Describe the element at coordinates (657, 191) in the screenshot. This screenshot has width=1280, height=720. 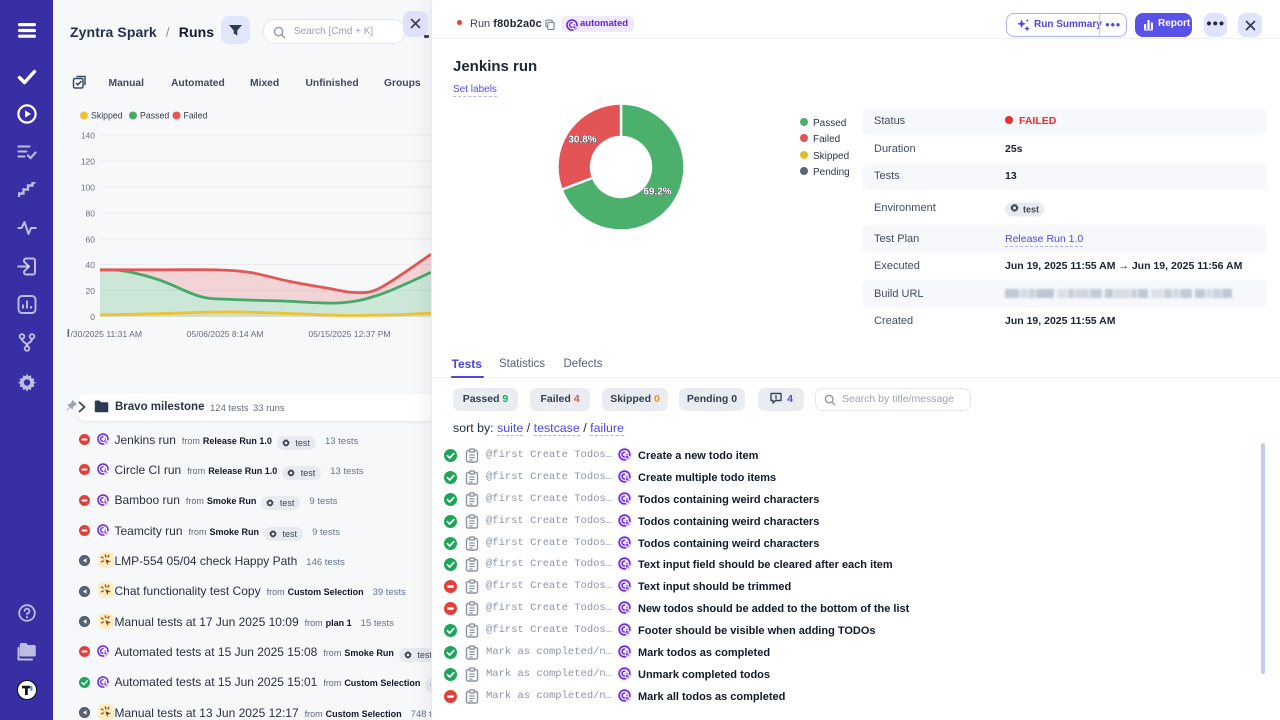
I see `svg-text: 69.2%` at that location.